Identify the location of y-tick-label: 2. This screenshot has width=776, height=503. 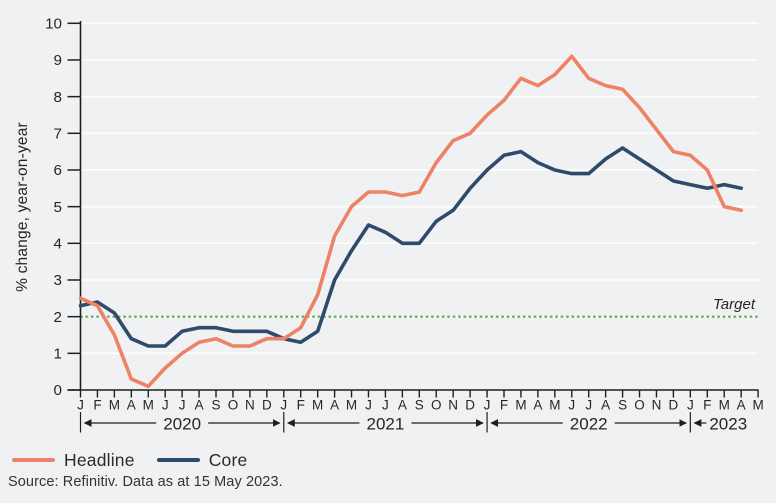
(58, 317).